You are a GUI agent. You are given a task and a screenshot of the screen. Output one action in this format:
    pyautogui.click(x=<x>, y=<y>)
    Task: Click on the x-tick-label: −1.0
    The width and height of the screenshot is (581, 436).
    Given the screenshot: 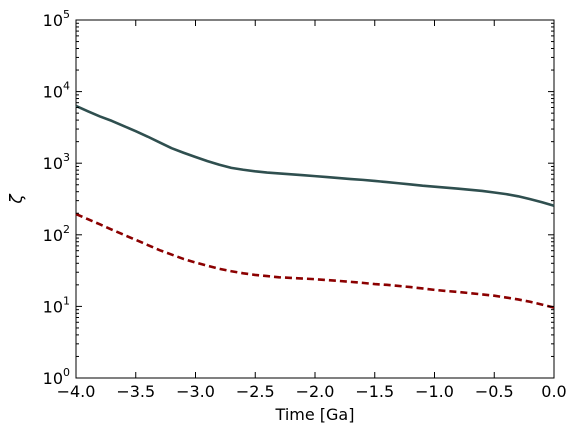 What is the action you would take?
    pyautogui.click(x=434, y=391)
    